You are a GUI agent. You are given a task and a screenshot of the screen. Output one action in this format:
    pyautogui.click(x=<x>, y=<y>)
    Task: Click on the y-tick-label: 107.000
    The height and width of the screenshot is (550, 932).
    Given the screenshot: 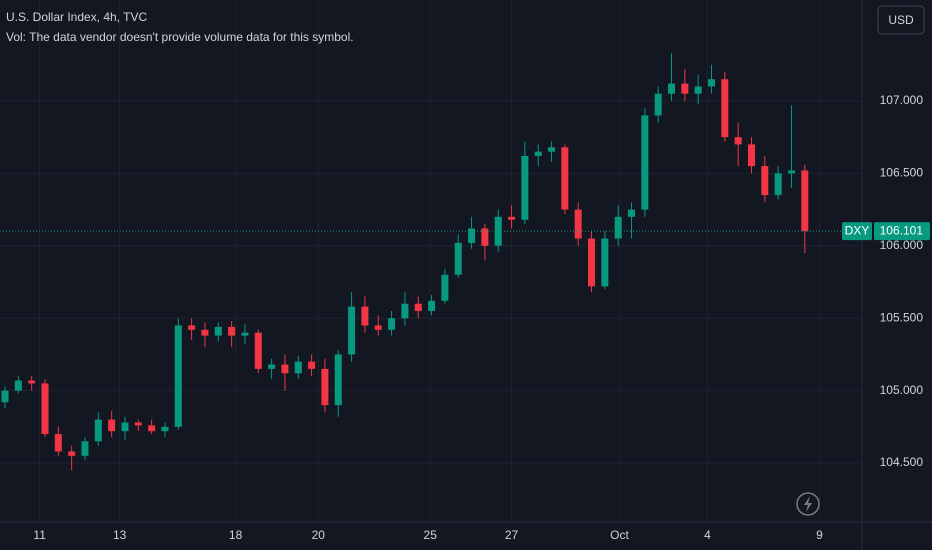 What is the action you would take?
    pyautogui.click(x=902, y=100)
    